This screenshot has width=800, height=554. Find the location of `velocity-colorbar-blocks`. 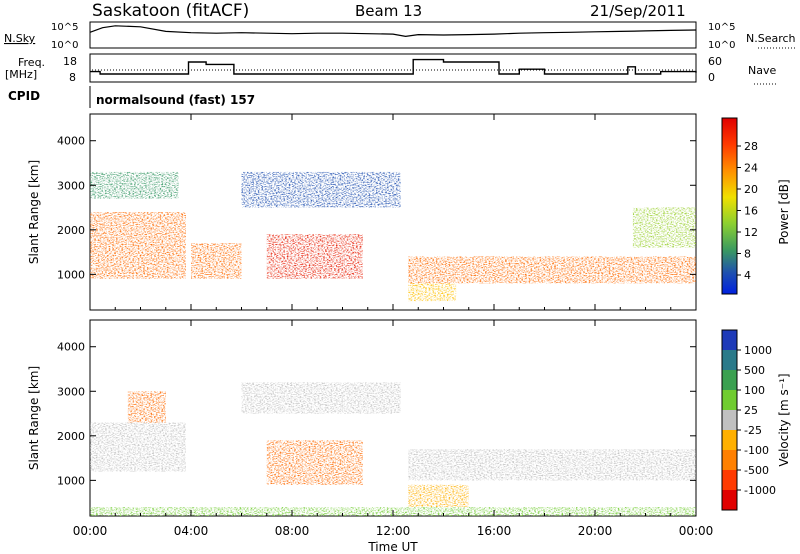

velocity-colorbar-blocks is located at coordinates (729, 420).